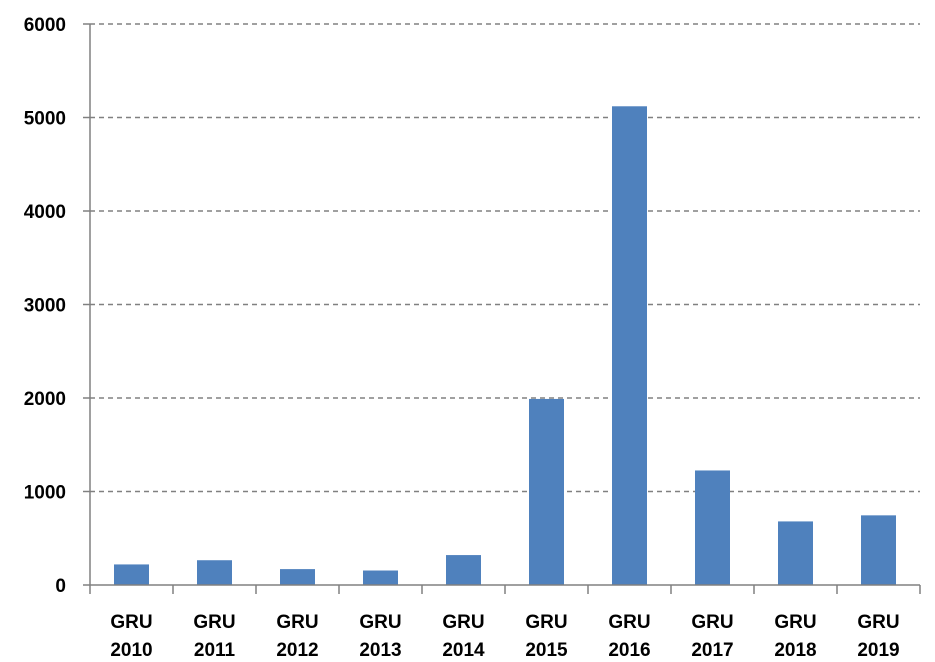 The width and height of the screenshot is (935, 662). Describe the element at coordinates (629, 636) in the screenshot. I see `x-tick-label: GRU 2016` at that location.